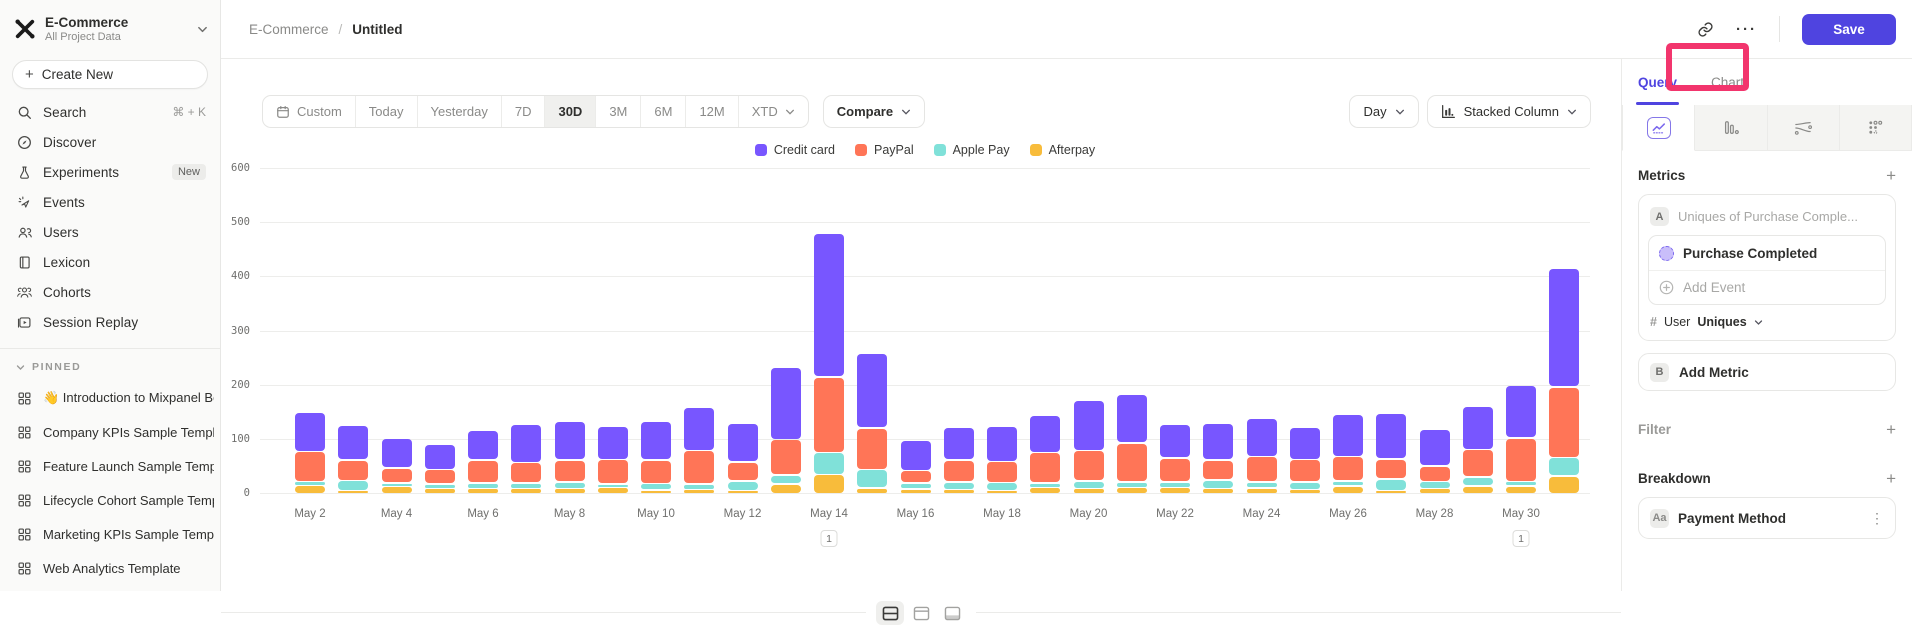 This screenshot has height=628, width=1912. Describe the element at coordinates (283, 112) in the screenshot. I see `calendar-icon` at that location.